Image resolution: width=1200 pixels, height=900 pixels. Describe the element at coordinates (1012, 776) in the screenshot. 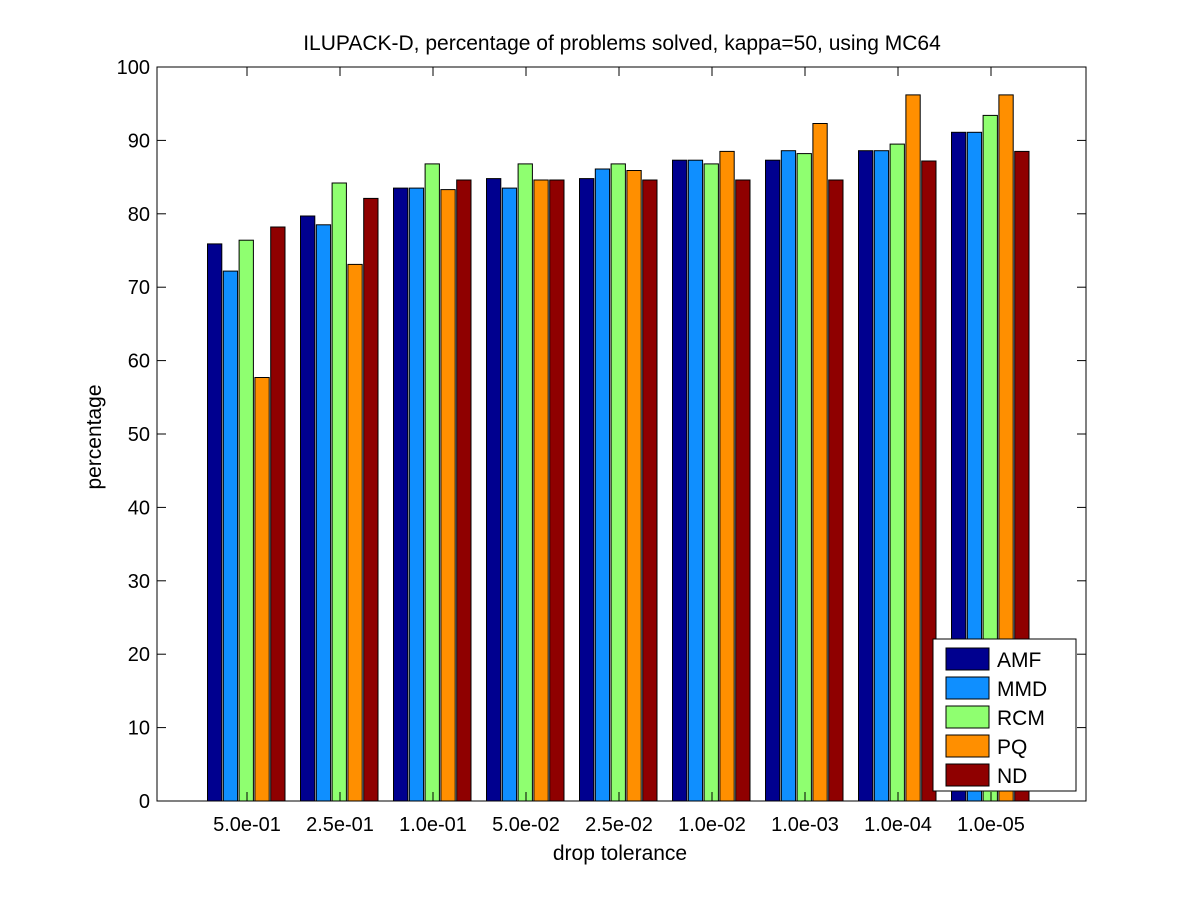

I see `legend-label: ND` at that location.